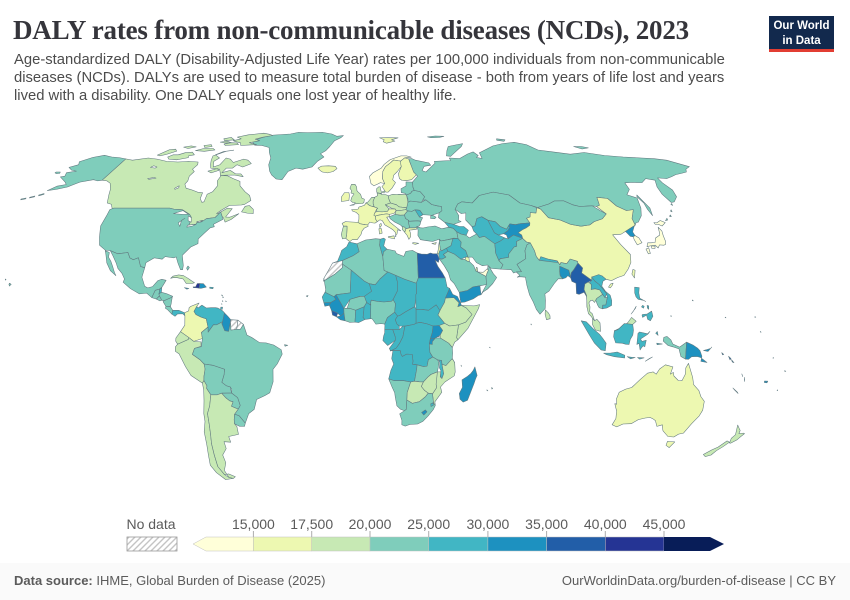 The image size is (850, 600). I want to click on svg-text: 20,000, so click(370, 524).